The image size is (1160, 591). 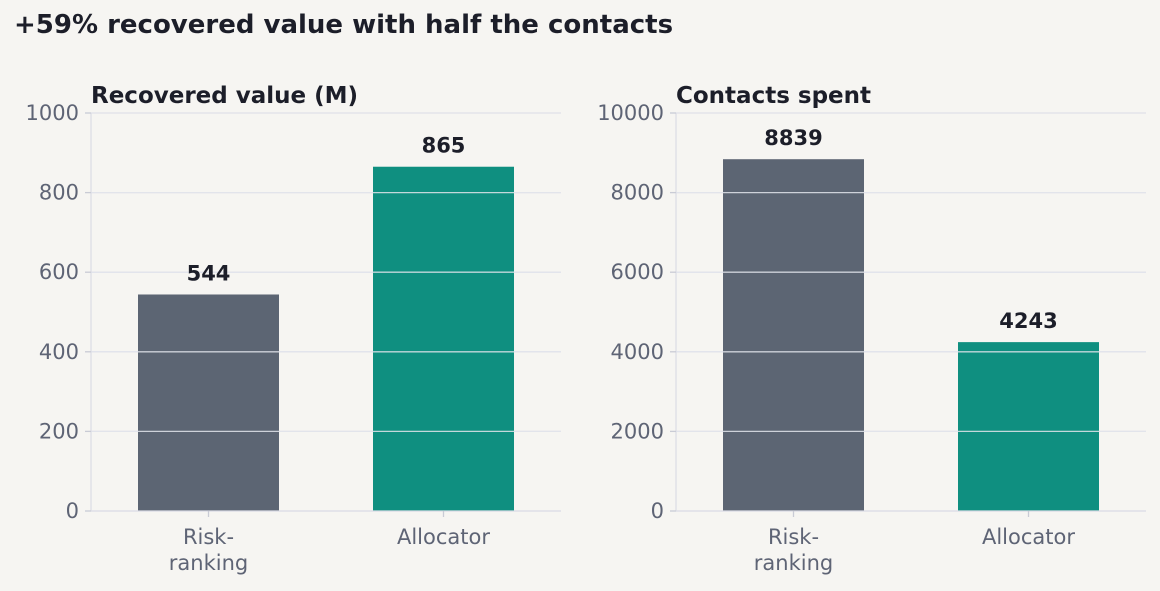 I want to click on panel-title: Recovered value (M), so click(x=224, y=96).